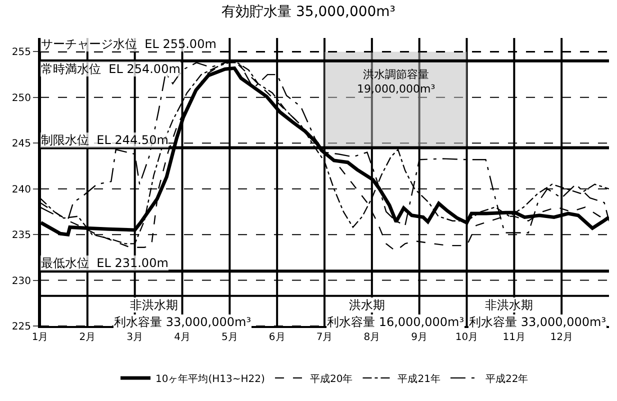  Describe the element at coordinates (309, 12) in the screenshot. I see `chart-title: 有効貯水量 35,000,000m³` at that location.